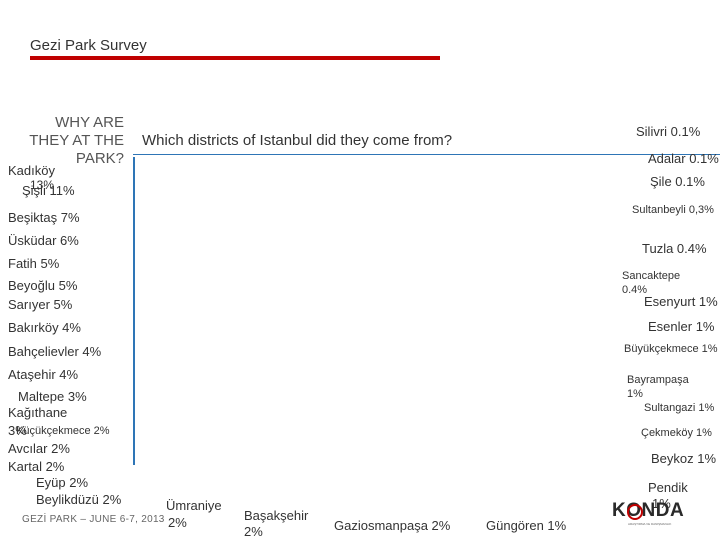 Image resolution: width=720 pixels, height=540 pixels. Describe the element at coordinates (684, 458) in the screenshot. I see `district-beykoz: Beykoz 1%` at that location.